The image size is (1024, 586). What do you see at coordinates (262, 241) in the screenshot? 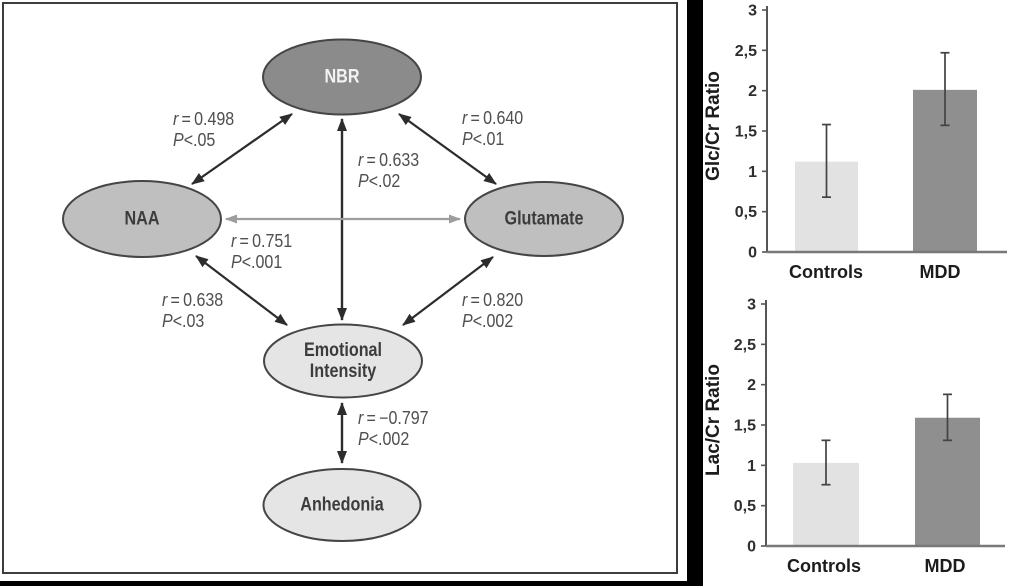
I see `r-value-label: r = 0.751` at bounding box center [262, 241].